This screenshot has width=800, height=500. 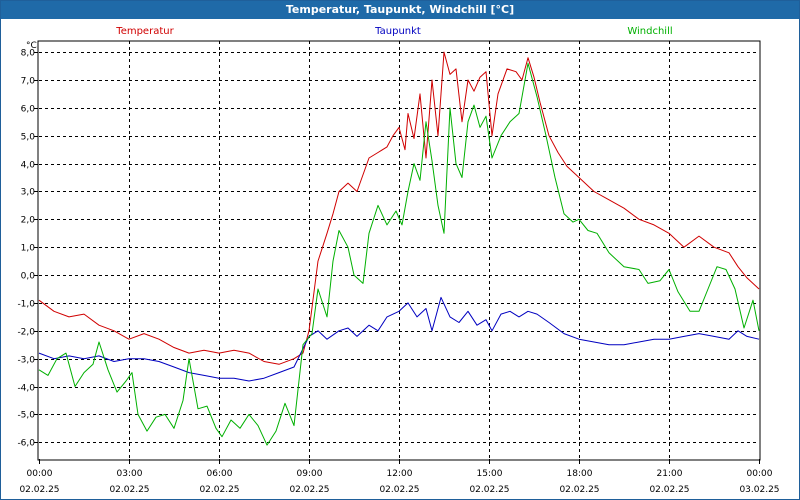 I want to click on y-axis-unit-label: °C, so click(x=31, y=46).